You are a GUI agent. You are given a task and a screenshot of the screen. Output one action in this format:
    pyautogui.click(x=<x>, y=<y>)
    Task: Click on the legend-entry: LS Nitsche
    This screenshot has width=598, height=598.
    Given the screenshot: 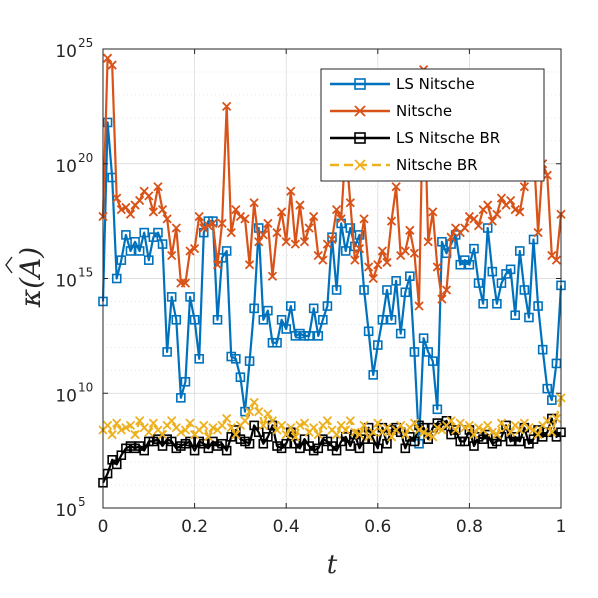 What is the action you would take?
    pyautogui.click(x=402, y=84)
    